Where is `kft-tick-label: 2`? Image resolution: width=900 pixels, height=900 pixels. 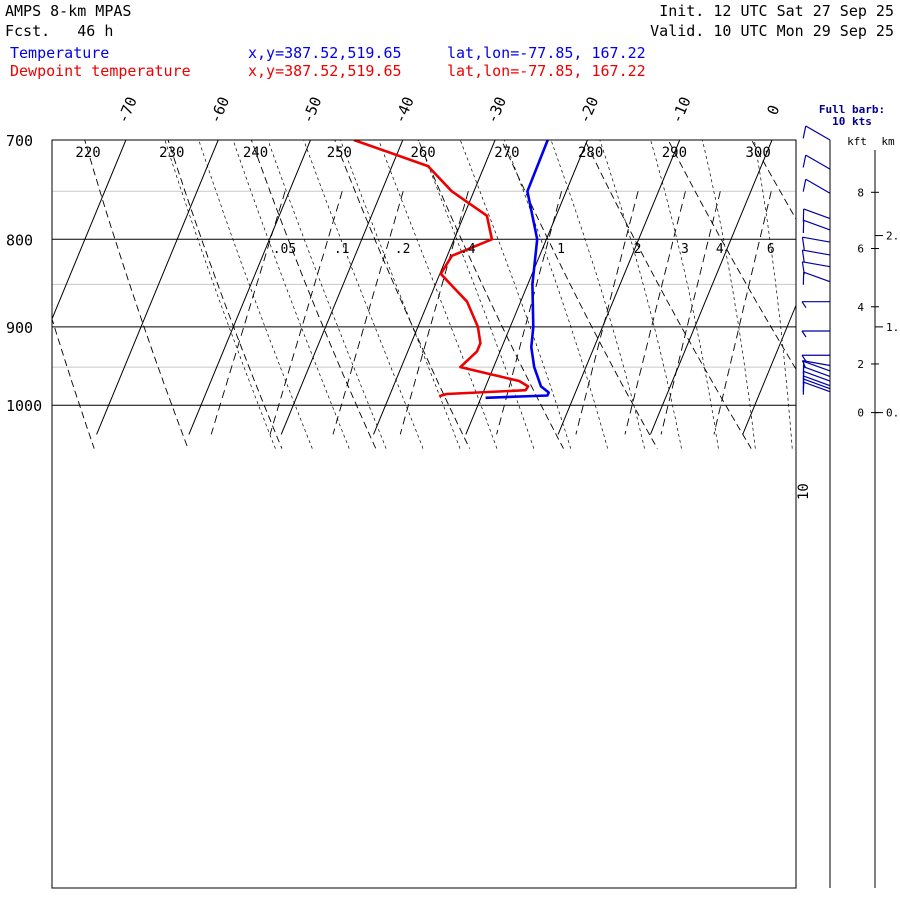
kft-tick-label: 2 is located at coordinates (860, 364).